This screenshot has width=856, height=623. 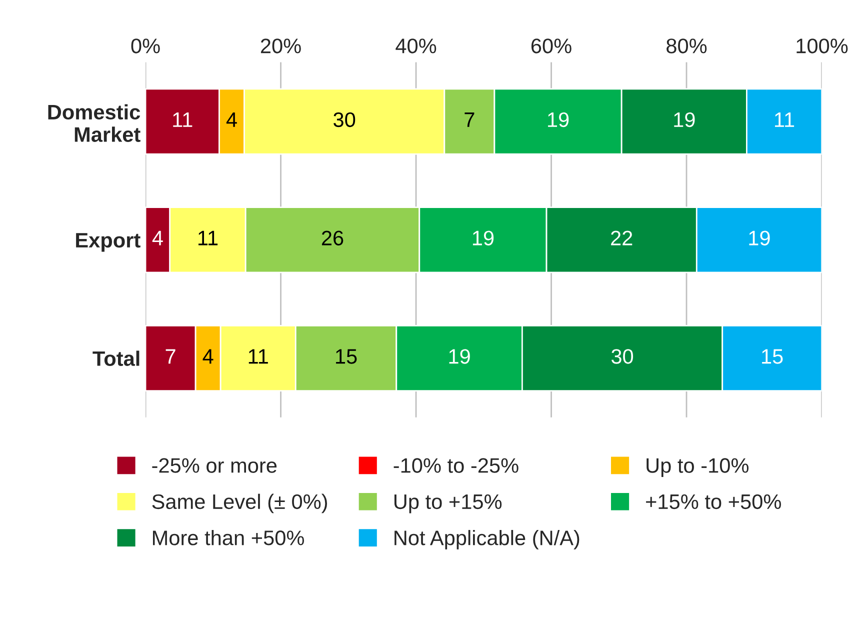 I want to click on y-tick-label: Domestic Market, so click(x=94, y=123).